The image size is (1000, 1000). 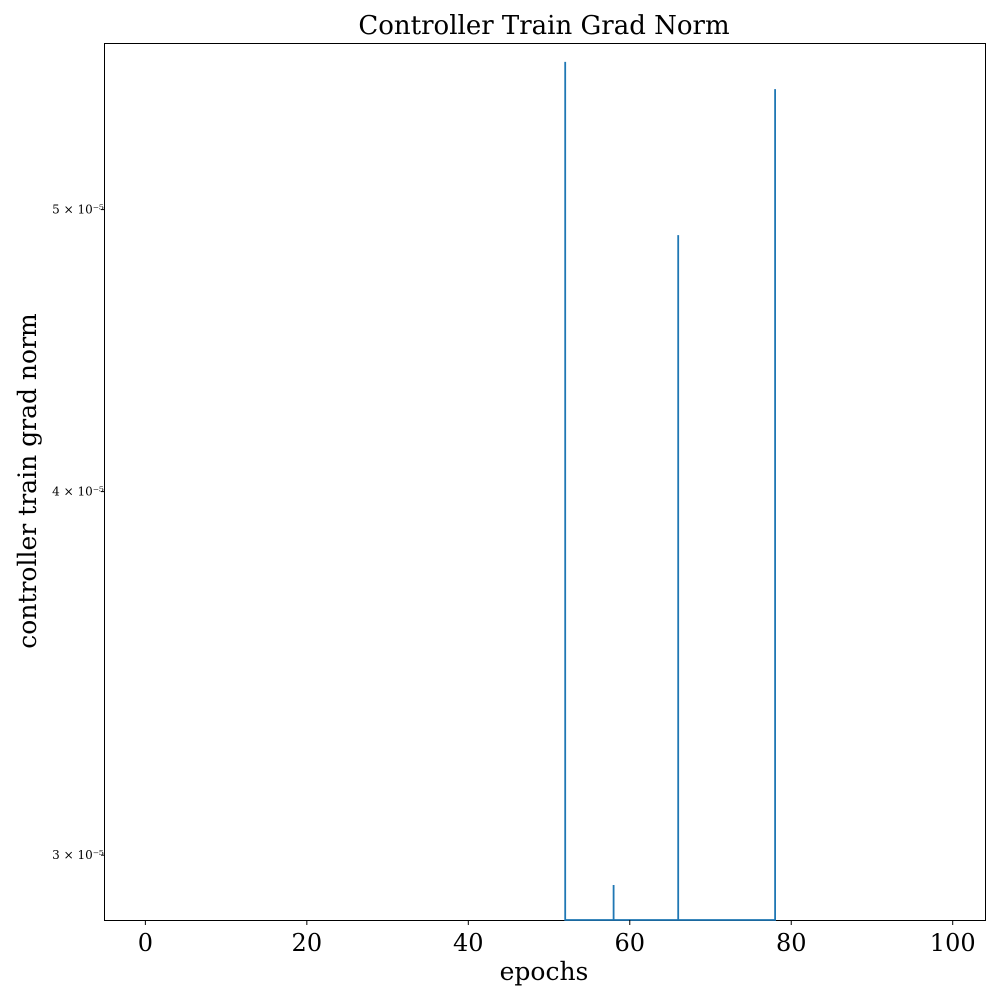 I want to click on y-axis: 3 × 10⁻⁵ 4 × 10⁻⁵ 5 × 10⁻⁵, so click(x=78, y=532).